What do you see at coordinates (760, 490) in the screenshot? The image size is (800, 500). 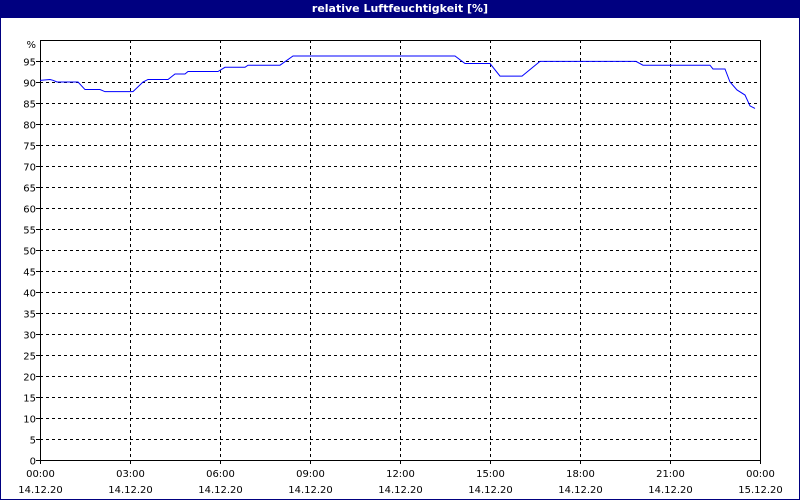 I see `x-tick-label-date: 15.12.20` at bounding box center [760, 490].